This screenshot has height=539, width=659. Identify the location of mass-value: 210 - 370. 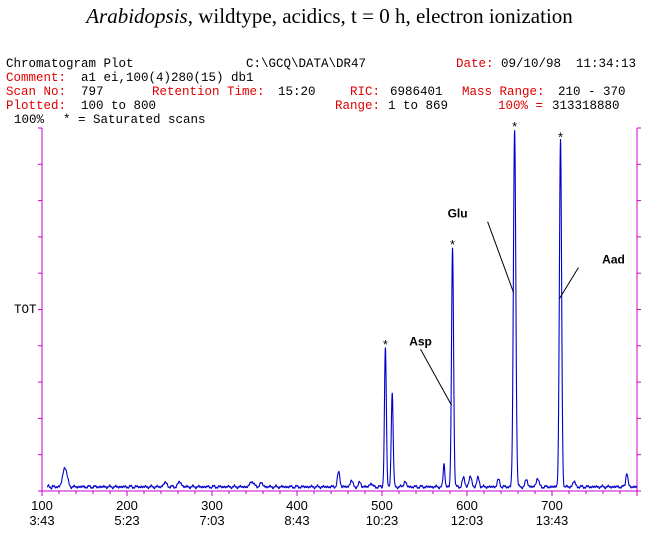
(592, 92).